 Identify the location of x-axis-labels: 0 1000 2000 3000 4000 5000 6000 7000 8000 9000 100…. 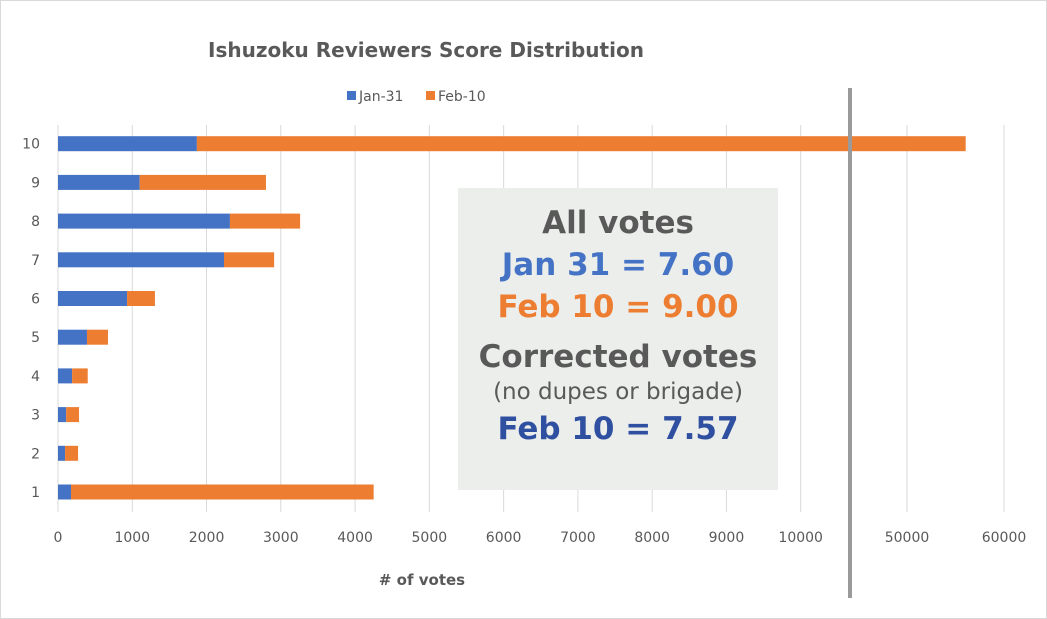
(540, 538).